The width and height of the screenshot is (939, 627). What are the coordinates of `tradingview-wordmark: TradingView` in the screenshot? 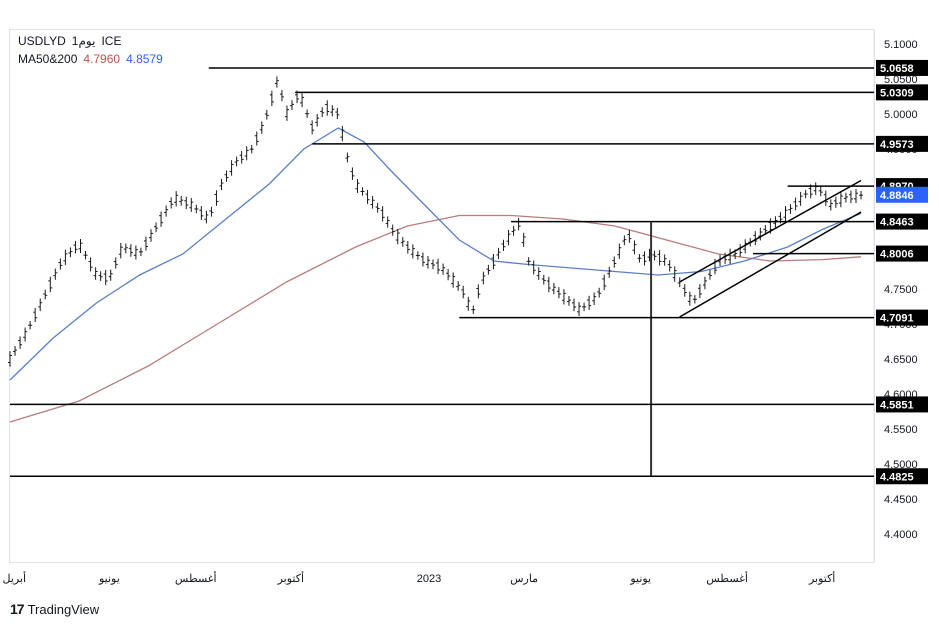 It's located at (63, 609).